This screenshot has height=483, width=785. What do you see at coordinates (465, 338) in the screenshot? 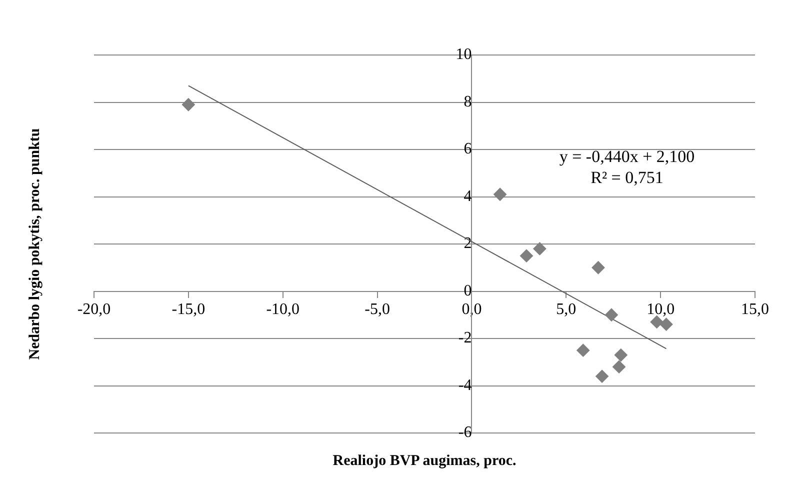
I see `y-tick-label: -2` at bounding box center [465, 338].